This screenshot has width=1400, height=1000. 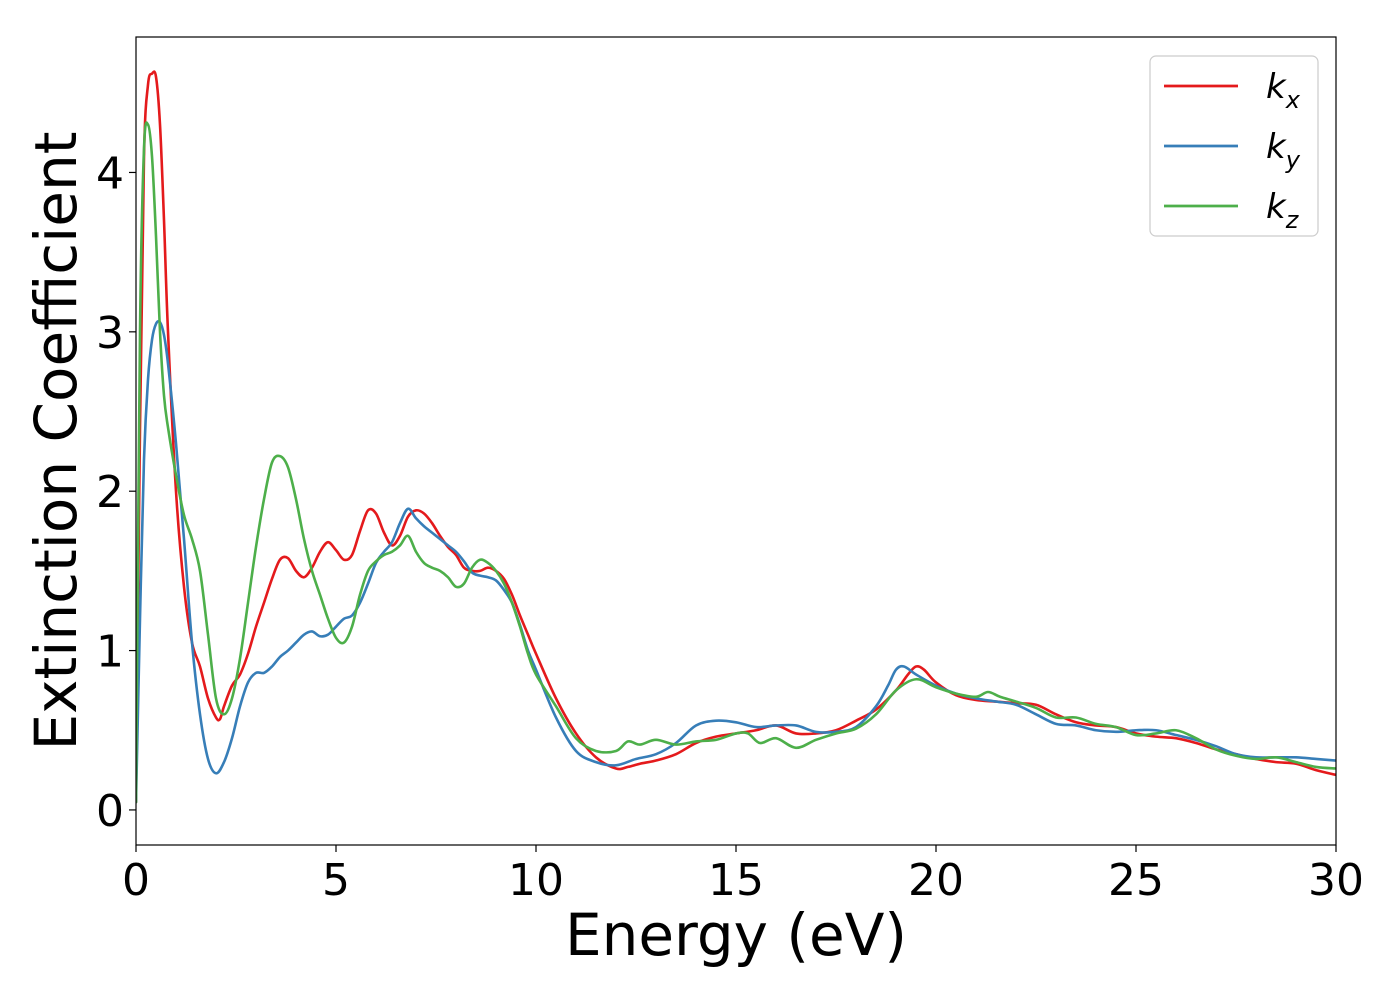 I want to click on y-tick-label: 2, so click(x=110, y=492).